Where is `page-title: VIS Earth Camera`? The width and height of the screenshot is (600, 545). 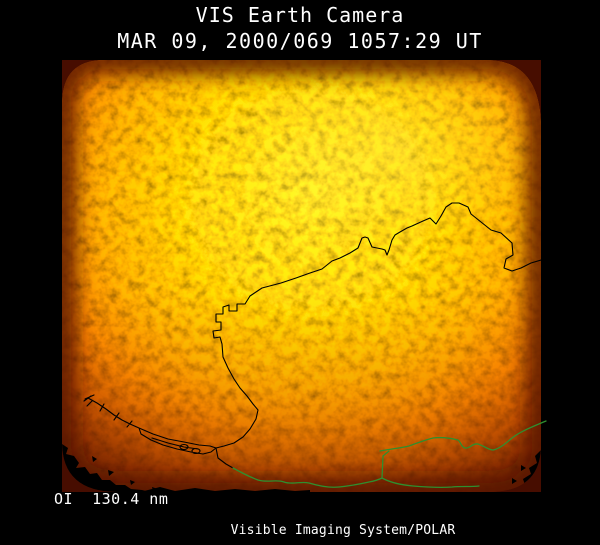 page-title: VIS Earth Camera is located at coordinates (300, 15).